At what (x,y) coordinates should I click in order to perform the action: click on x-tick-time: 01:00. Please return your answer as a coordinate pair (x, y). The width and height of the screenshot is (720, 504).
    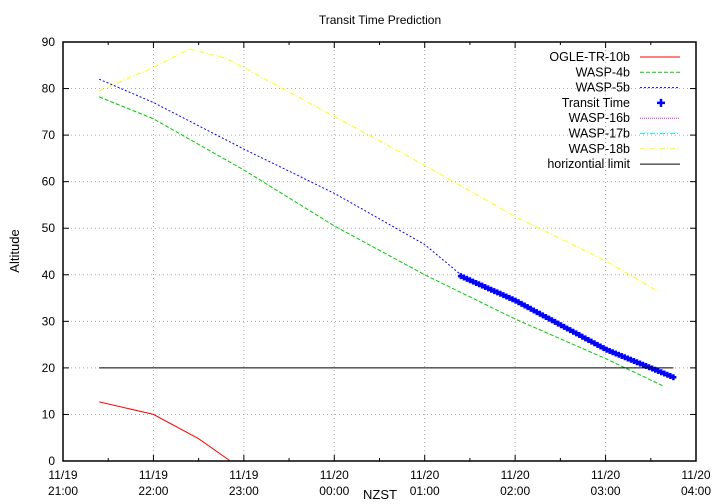
    Looking at the image, I should click on (425, 491).